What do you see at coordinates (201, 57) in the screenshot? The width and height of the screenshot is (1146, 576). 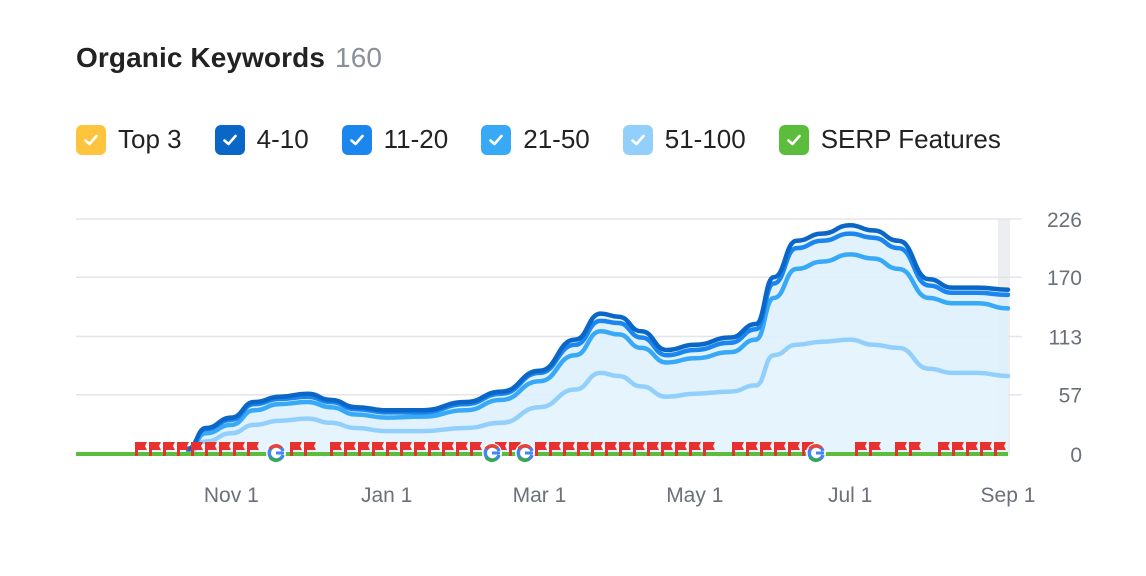 I see `title-text: Organic Keywords` at bounding box center [201, 57].